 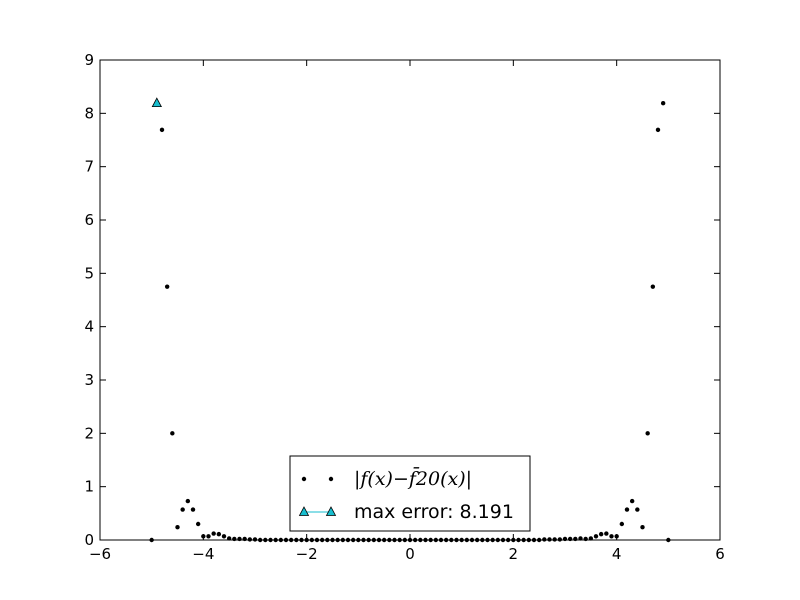 I want to click on max-error-point, so click(x=156, y=102).